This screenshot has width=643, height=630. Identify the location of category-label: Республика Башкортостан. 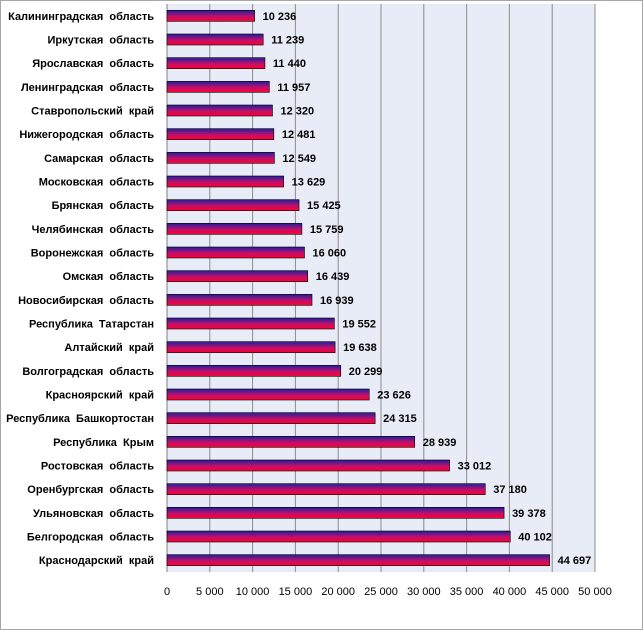
(80, 419).